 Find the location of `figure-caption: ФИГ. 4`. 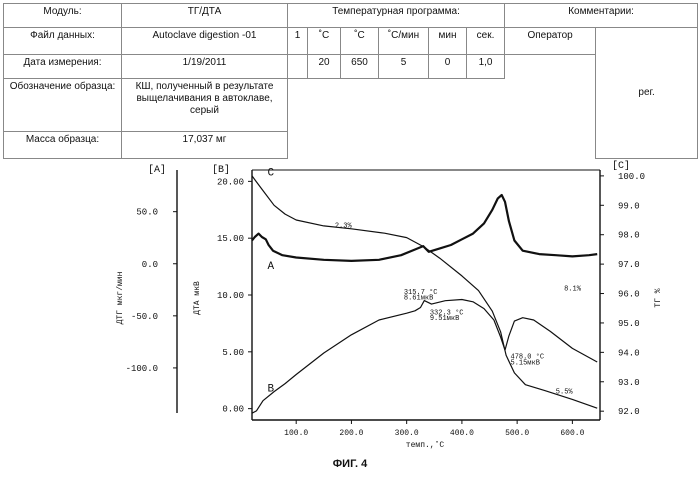

figure-caption: ФИГ. 4 is located at coordinates (350, 464).